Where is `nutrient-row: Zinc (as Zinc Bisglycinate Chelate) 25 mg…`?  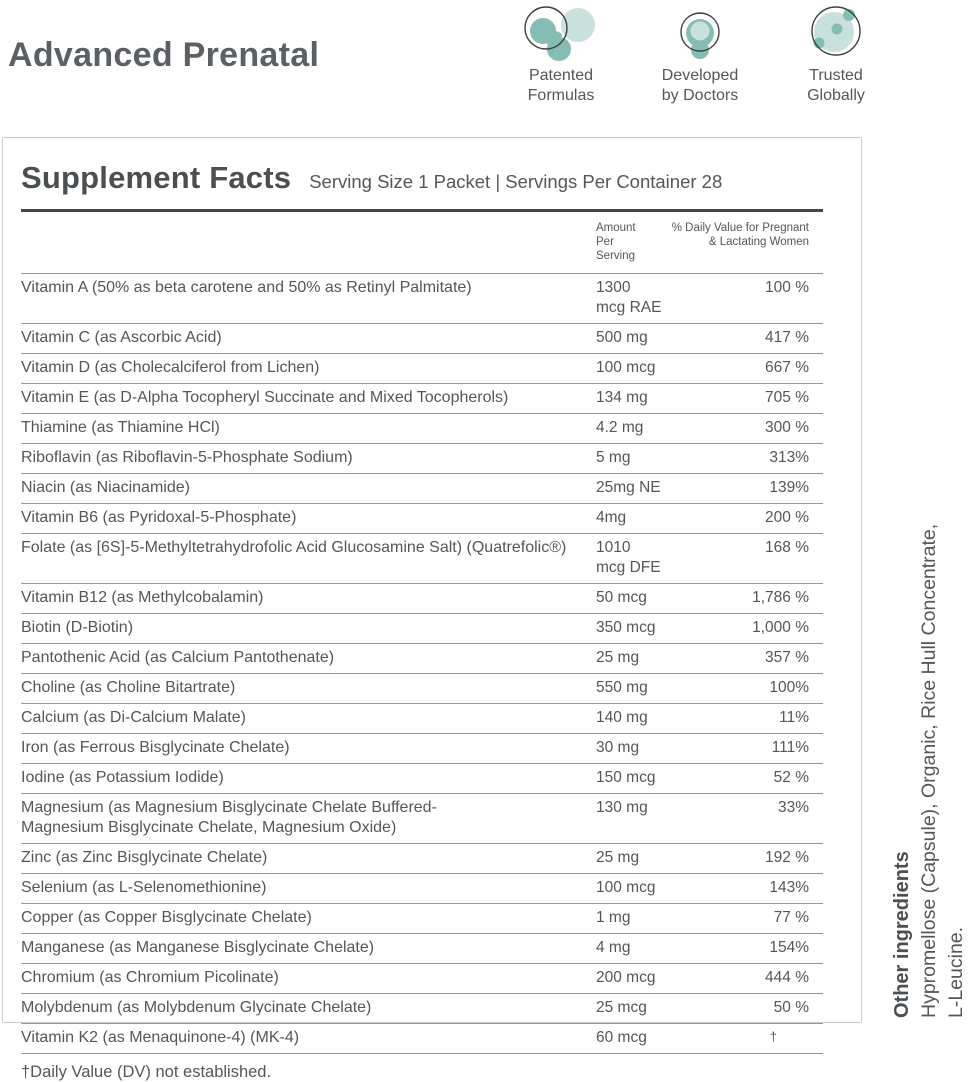
nutrient-row: Zinc (as Zinc Bisglycinate Chelate) 25 mg… is located at coordinates (422, 859).